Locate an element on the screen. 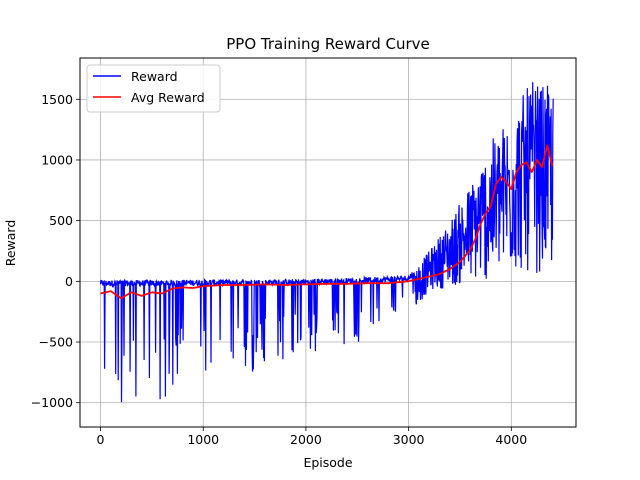 The image size is (640, 480). legend: Reward Avg Reward is located at coordinates (153, 88).